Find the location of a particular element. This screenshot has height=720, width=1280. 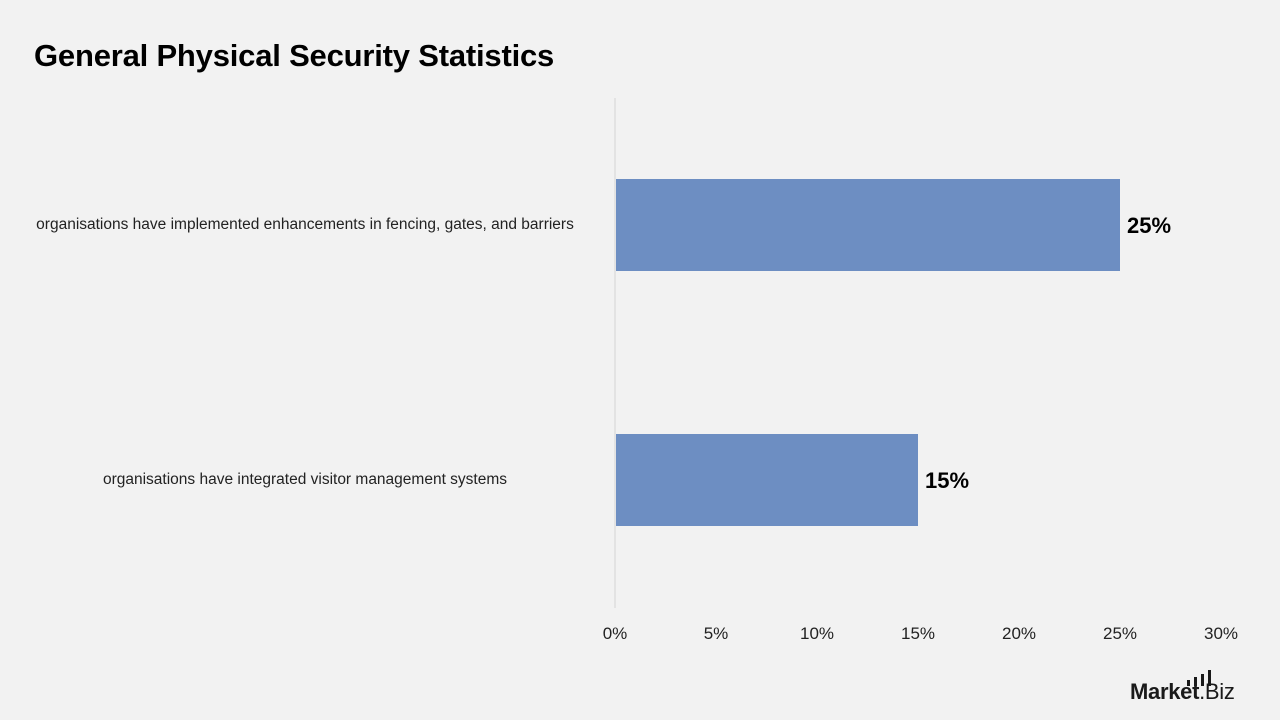

x-tick-label-5: 25% is located at coordinates (1120, 633).